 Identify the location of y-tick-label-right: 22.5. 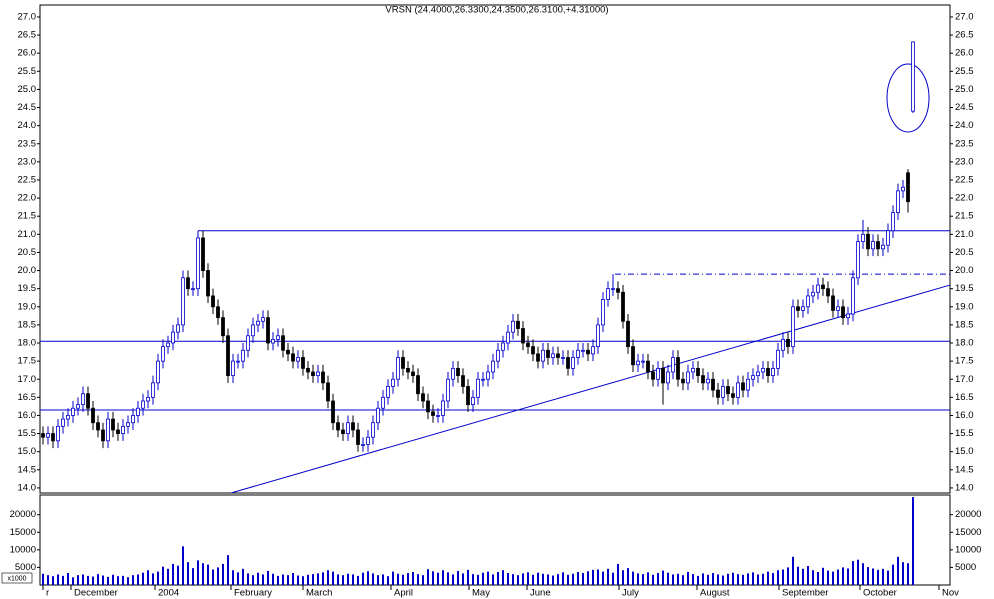
(964, 180).